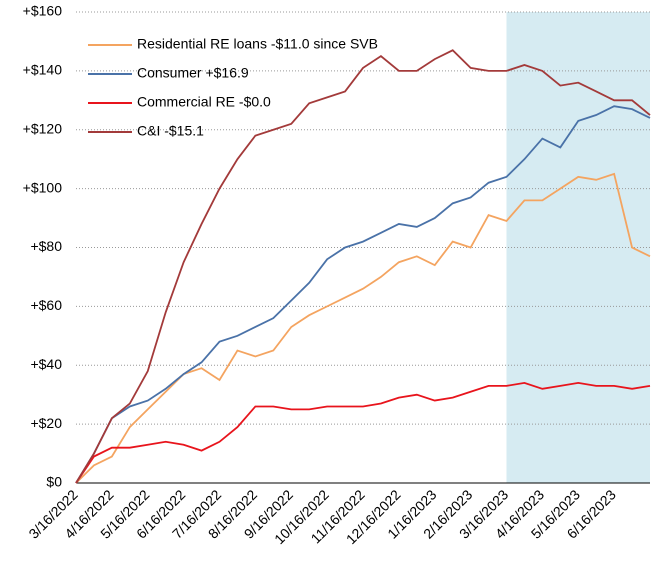 The image size is (652, 573). I want to click on legend-label: Residential RE loans -$11.0 since SVB, so click(257, 44).